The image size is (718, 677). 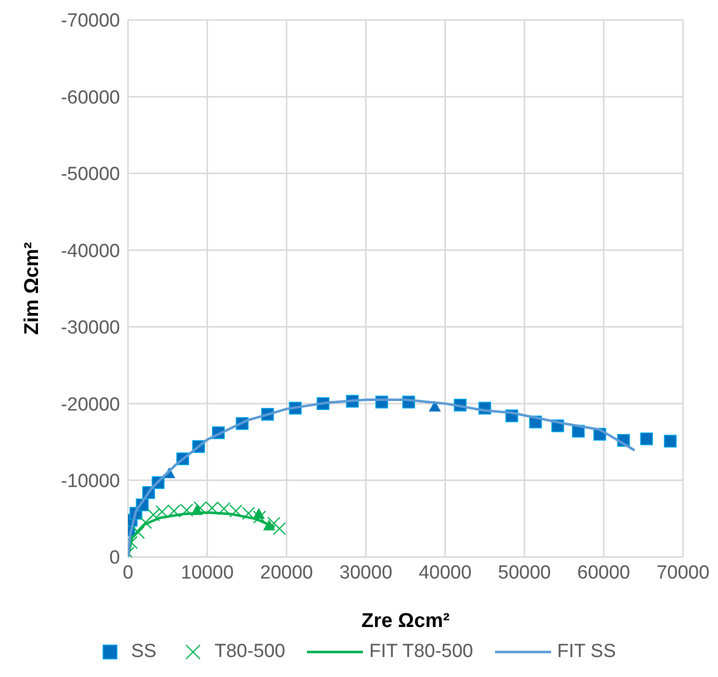 What do you see at coordinates (90, 97) in the screenshot?
I see `y-tick-label: -60000` at bounding box center [90, 97].